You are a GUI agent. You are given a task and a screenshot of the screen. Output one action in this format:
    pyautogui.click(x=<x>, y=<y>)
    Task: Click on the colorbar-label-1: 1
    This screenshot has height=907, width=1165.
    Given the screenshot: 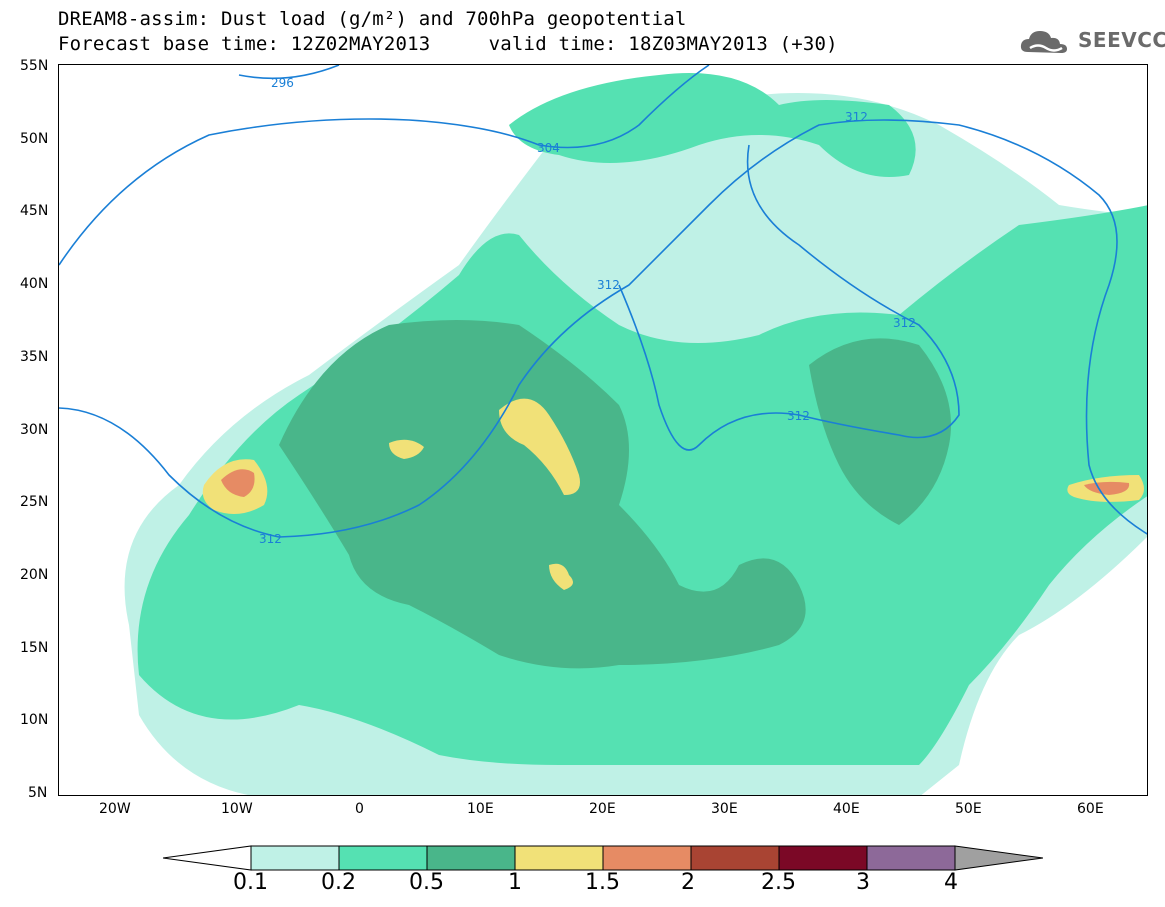 What is the action you would take?
    pyautogui.click(x=515, y=882)
    